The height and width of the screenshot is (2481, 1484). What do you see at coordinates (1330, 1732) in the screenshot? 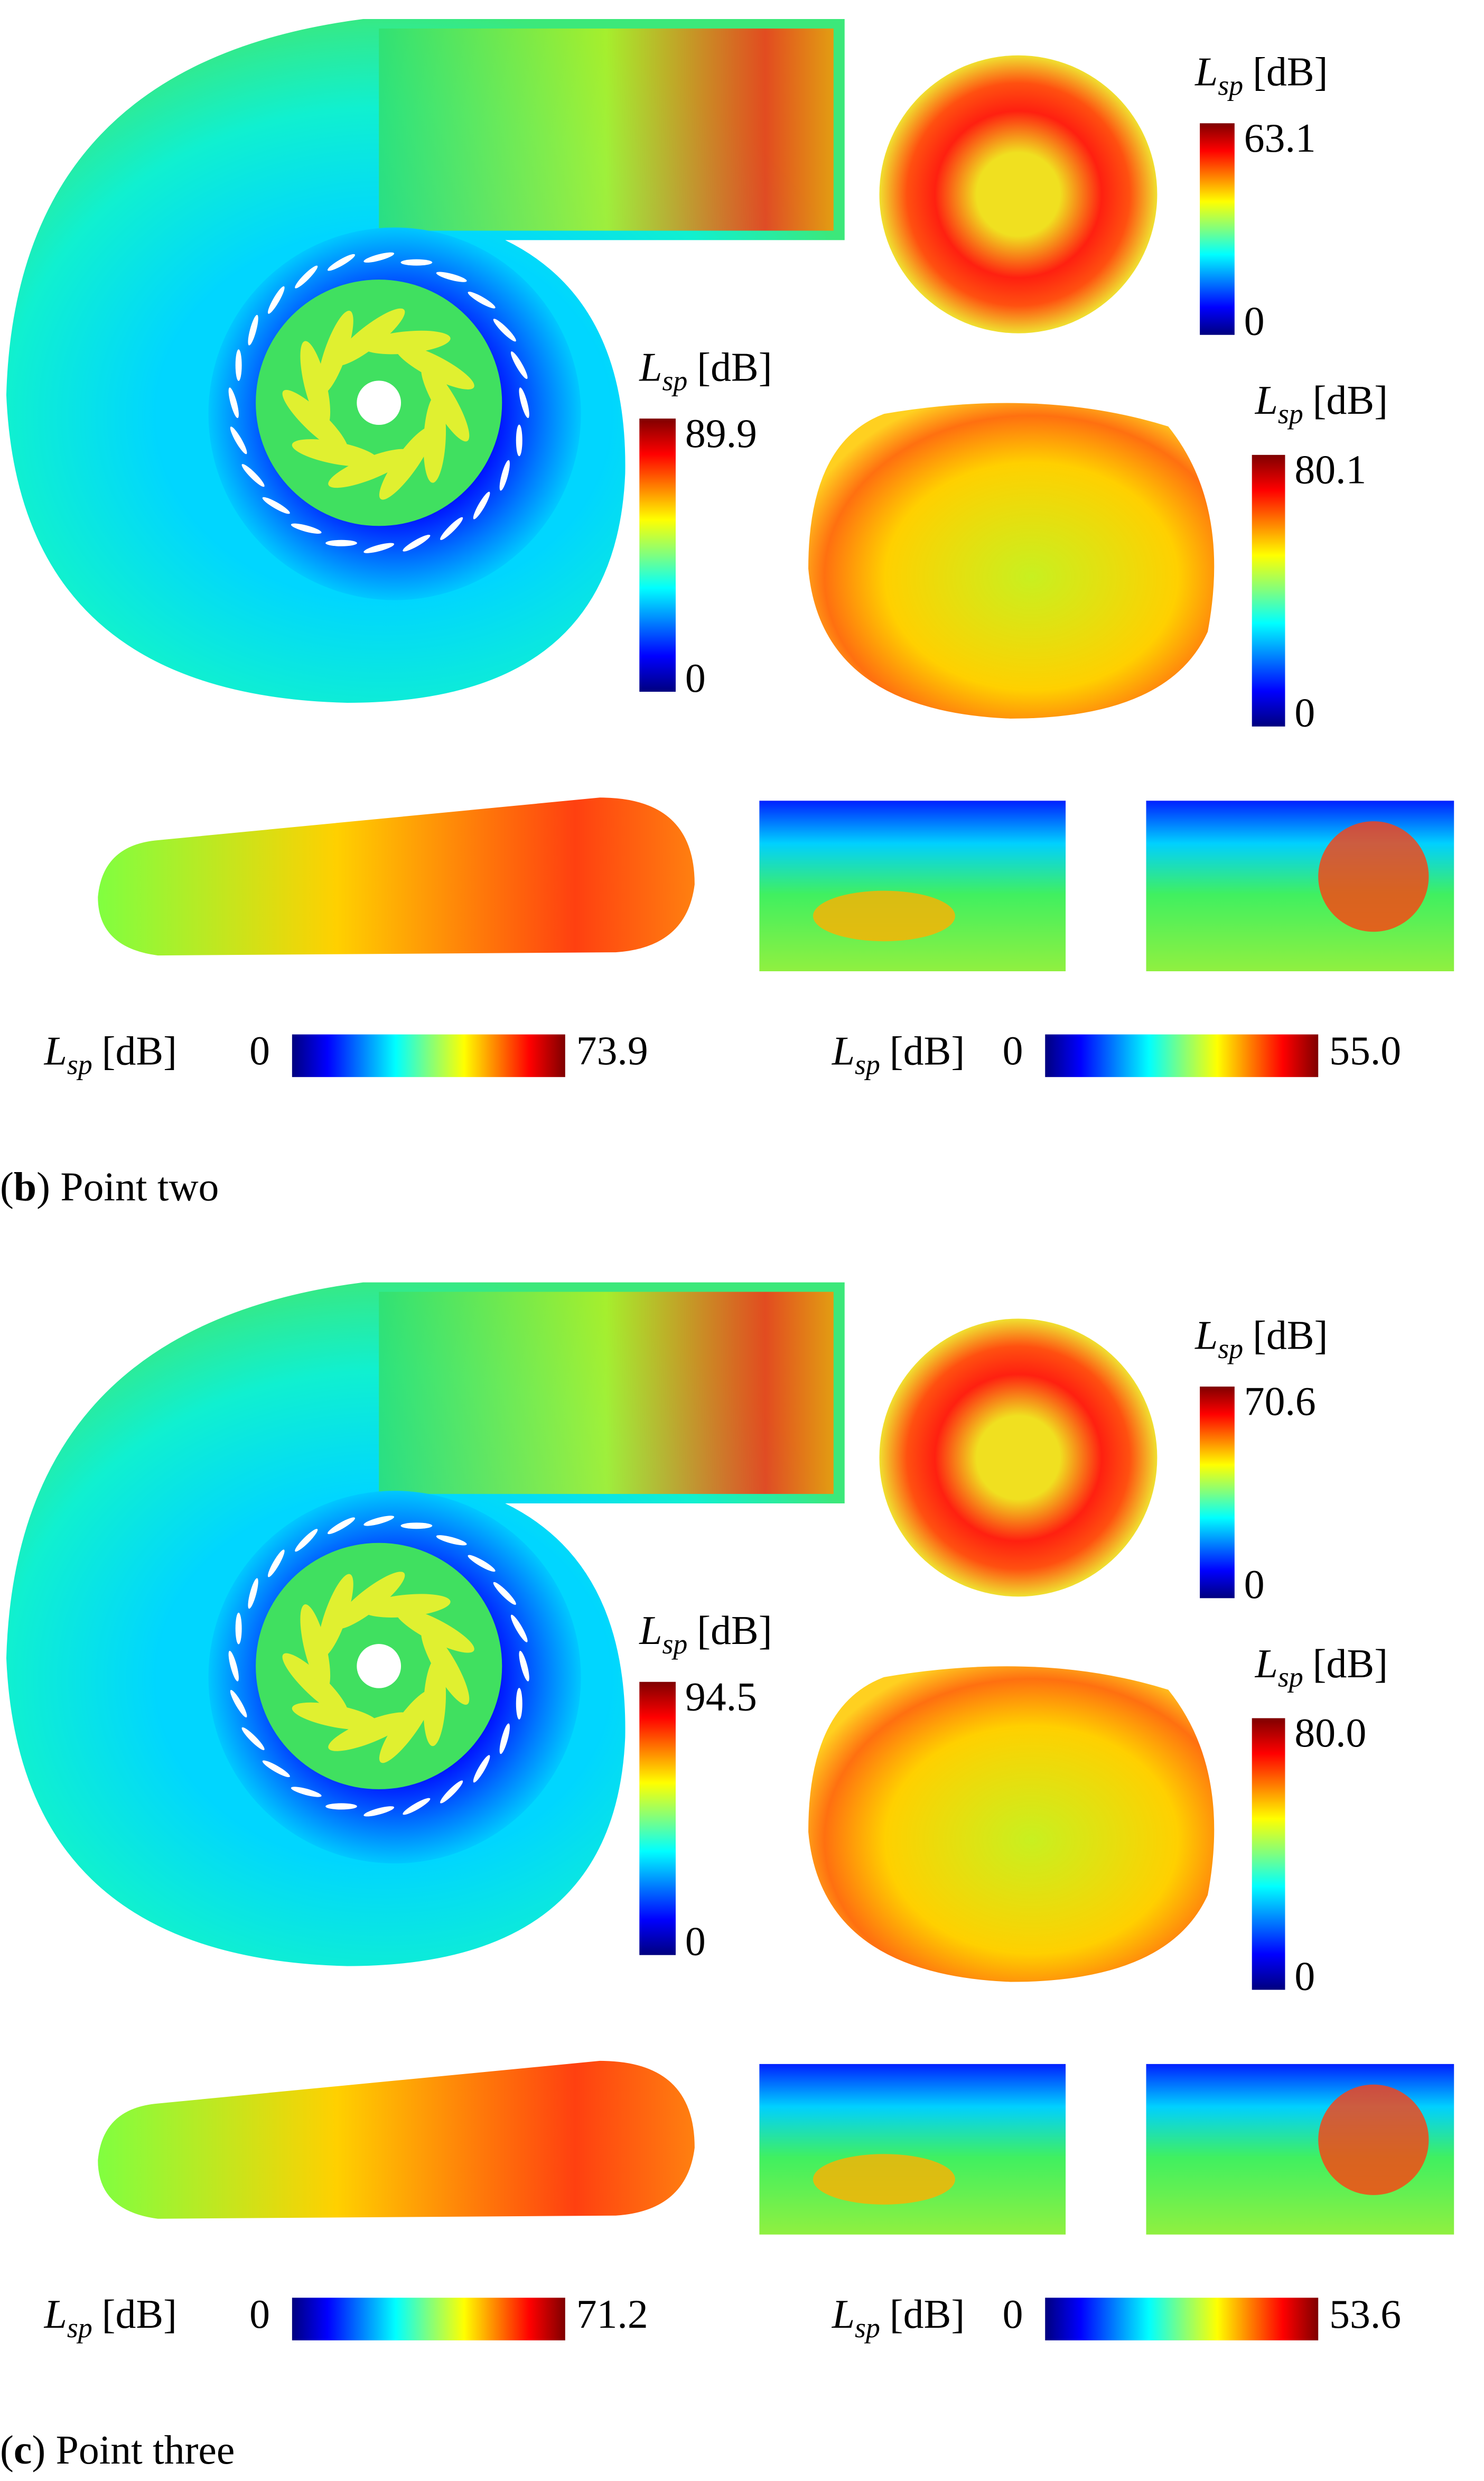
I see `colorbar-max: 80.0` at bounding box center [1330, 1732].